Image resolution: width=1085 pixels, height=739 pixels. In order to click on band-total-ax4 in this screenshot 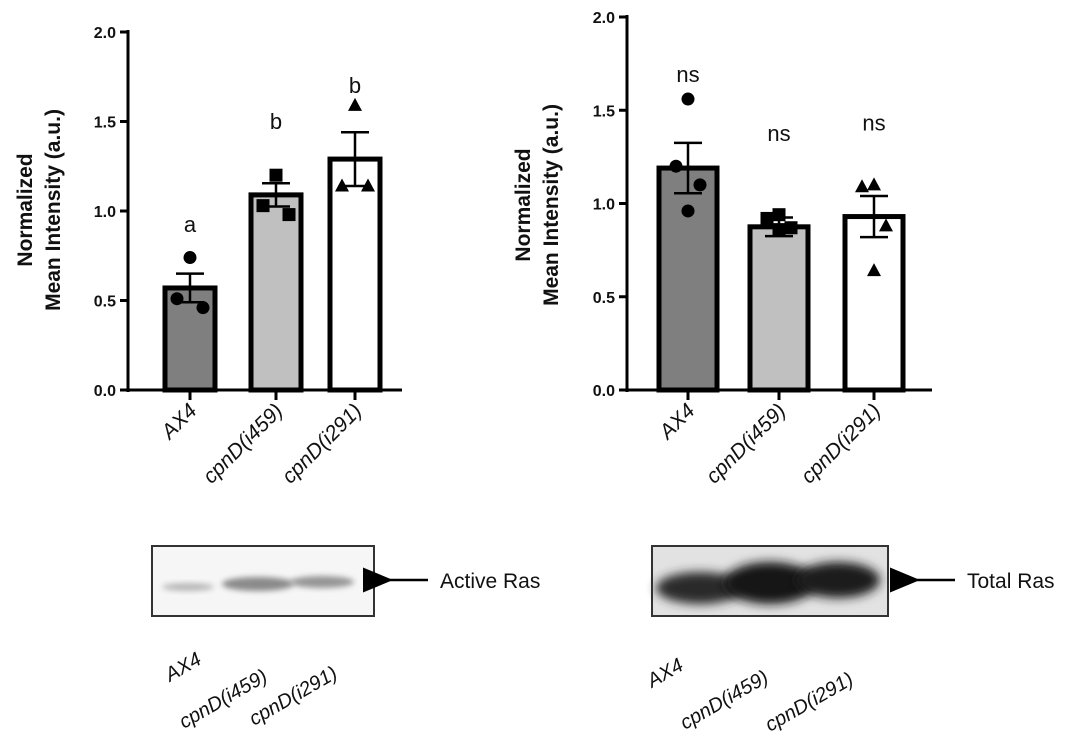, I will do `click(700, 588)`.